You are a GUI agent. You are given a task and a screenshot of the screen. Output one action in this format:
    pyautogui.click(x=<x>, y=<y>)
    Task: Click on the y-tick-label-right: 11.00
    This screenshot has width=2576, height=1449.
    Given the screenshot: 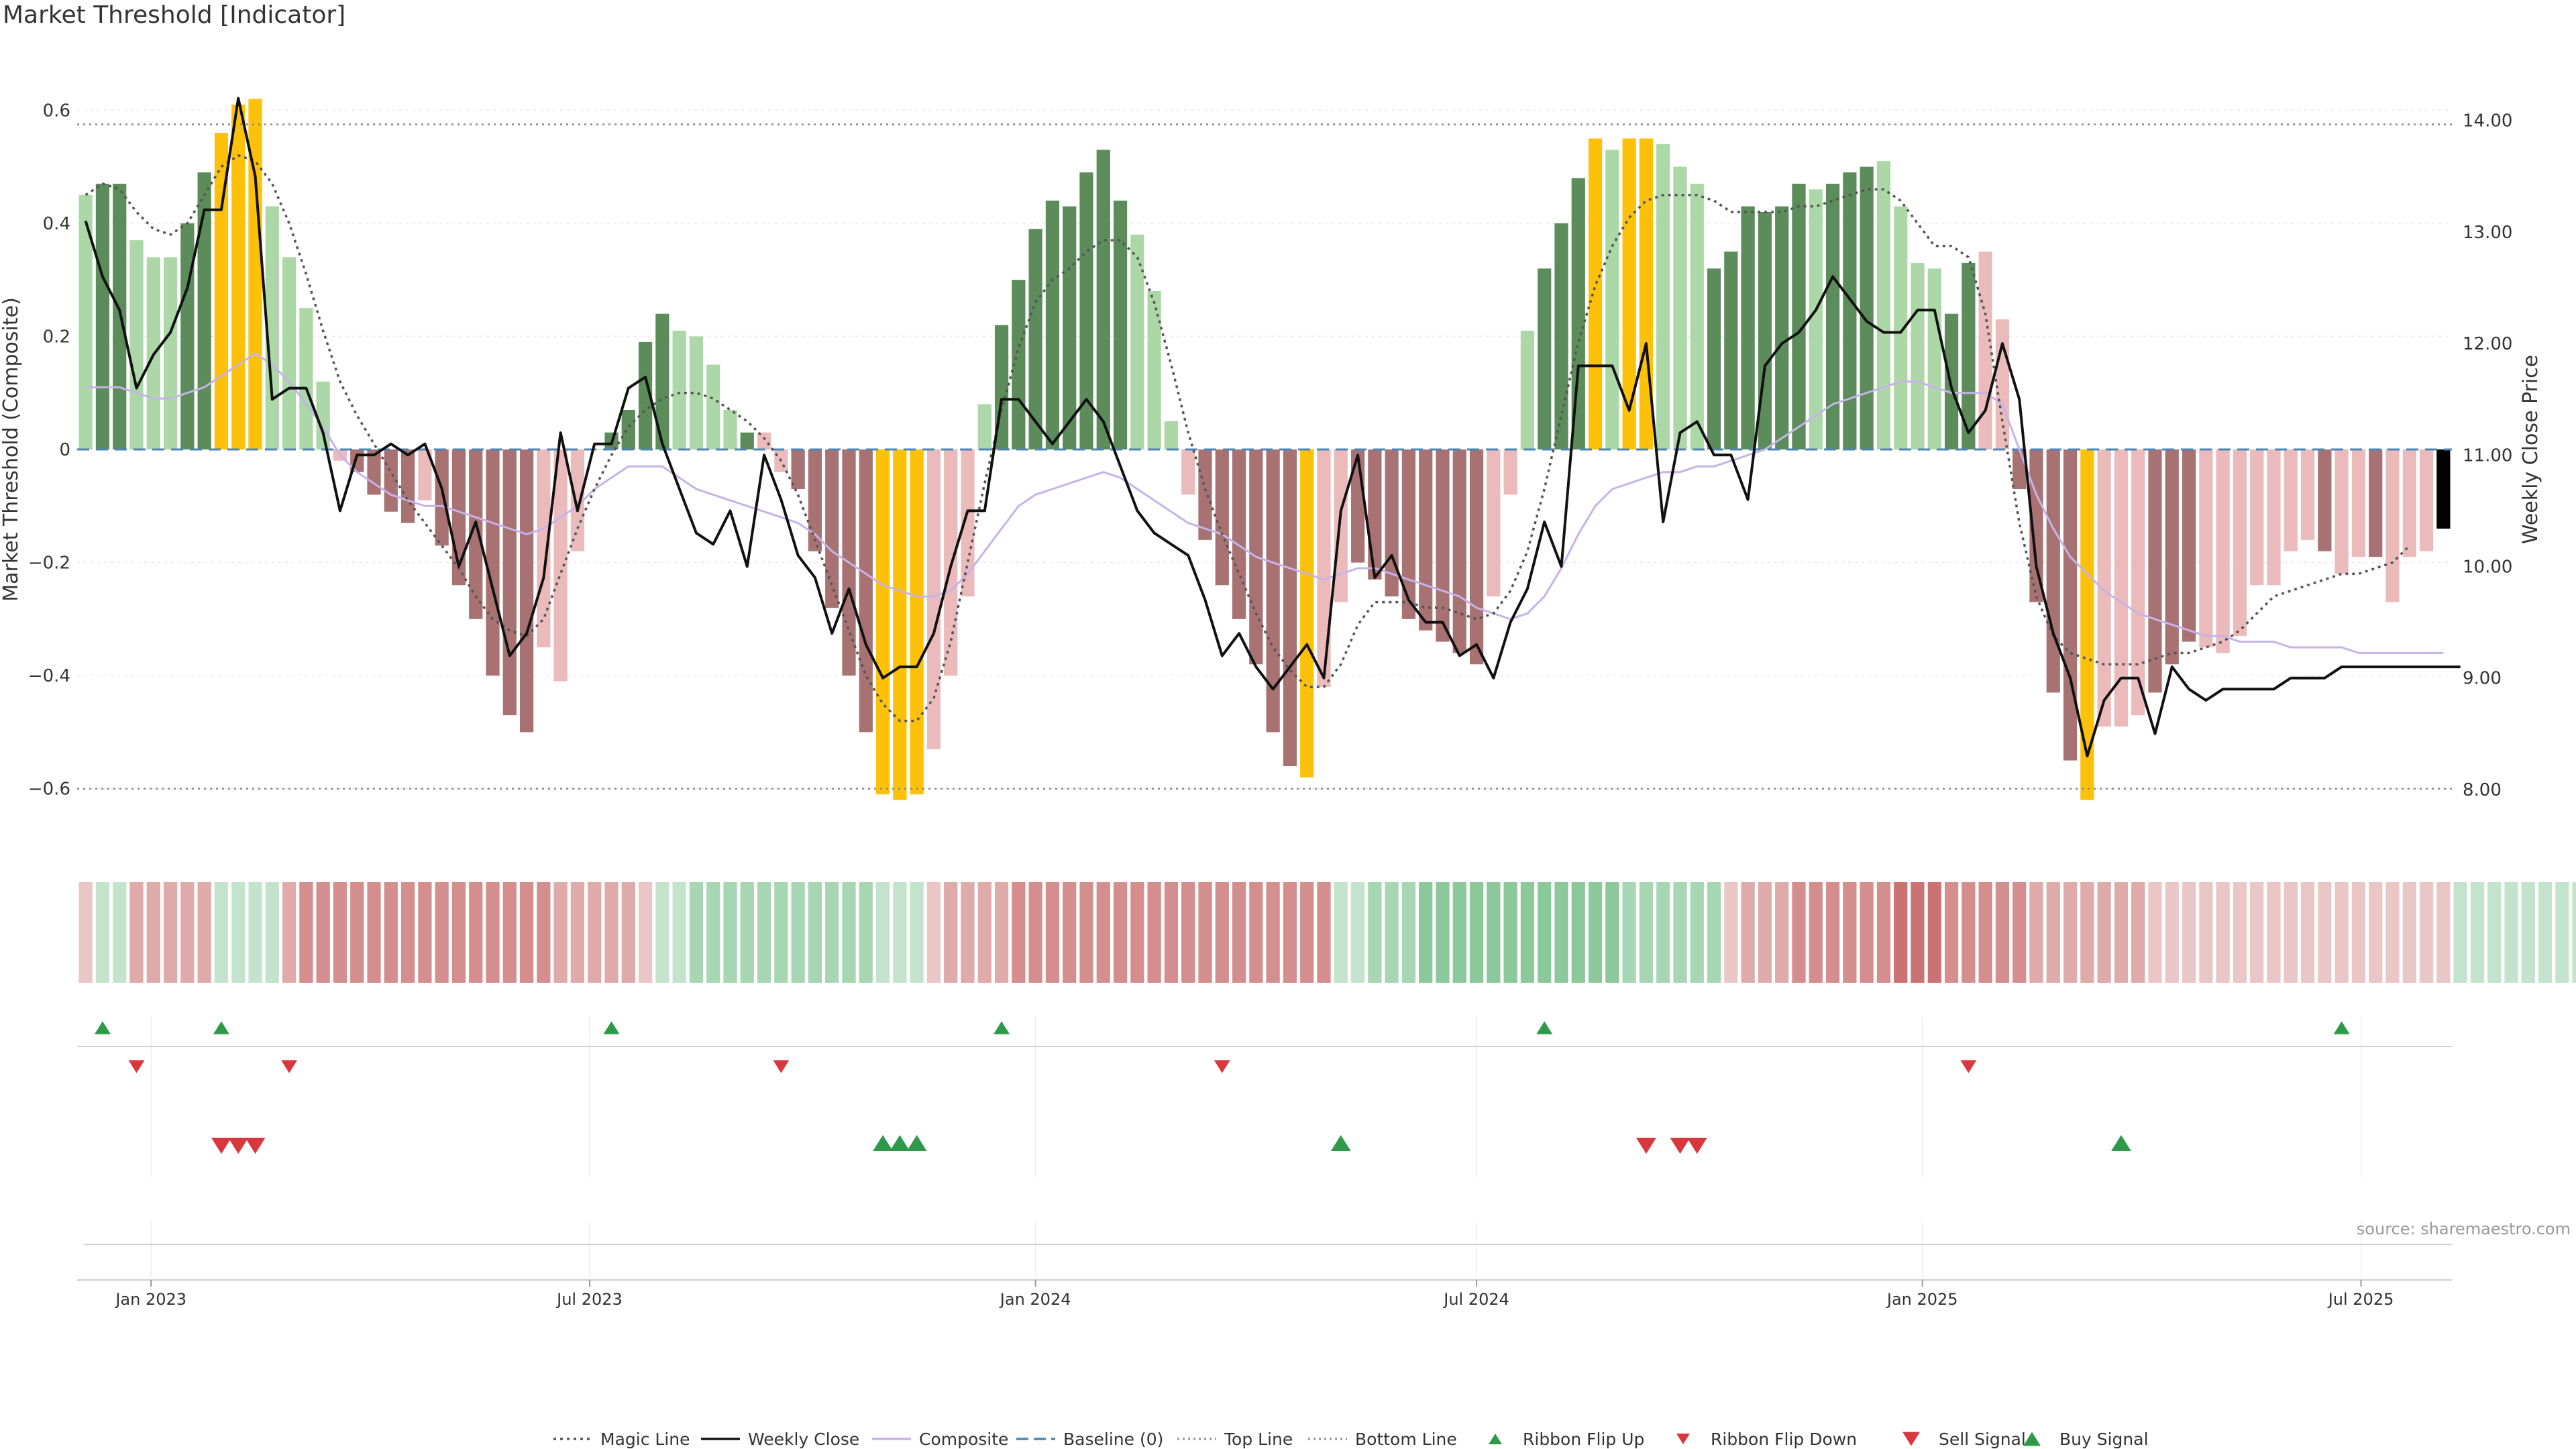 What is the action you would take?
    pyautogui.click(x=2487, y=455)
    